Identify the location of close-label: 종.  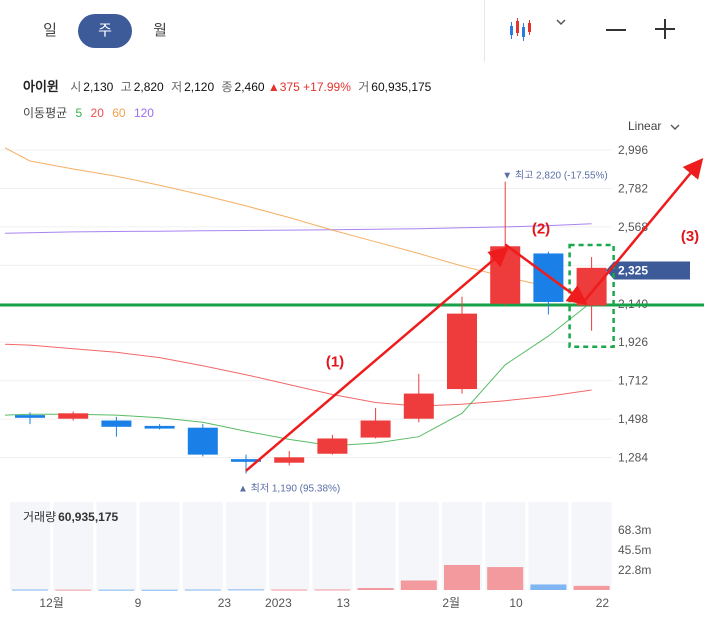
(227, 87).